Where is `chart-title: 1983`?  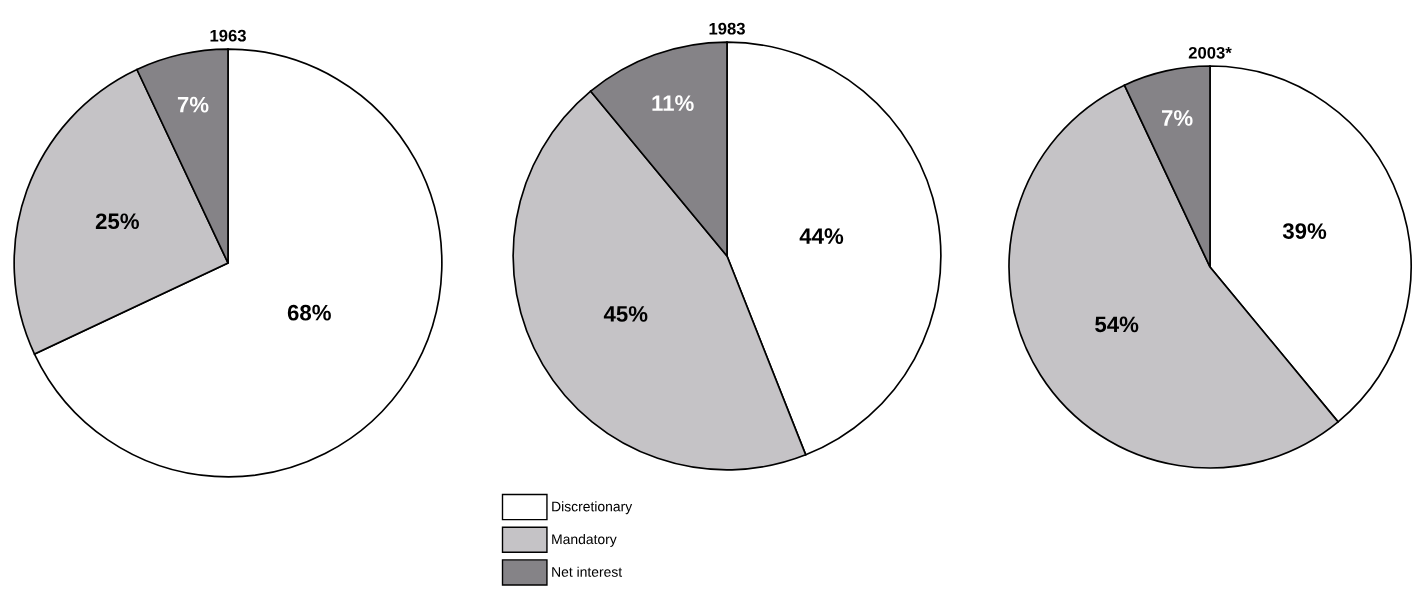 chart-title: 1983 is located at coordinates (727, 28).